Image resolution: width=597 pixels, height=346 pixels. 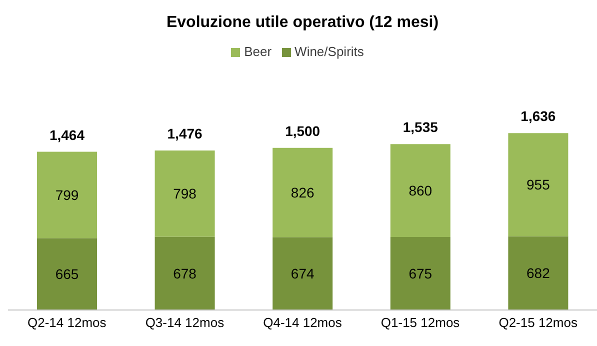 What do you see at coordinates (538, 116) in the screenshot?
I see `total-label: 1,636` at bounding box center [538, 116].